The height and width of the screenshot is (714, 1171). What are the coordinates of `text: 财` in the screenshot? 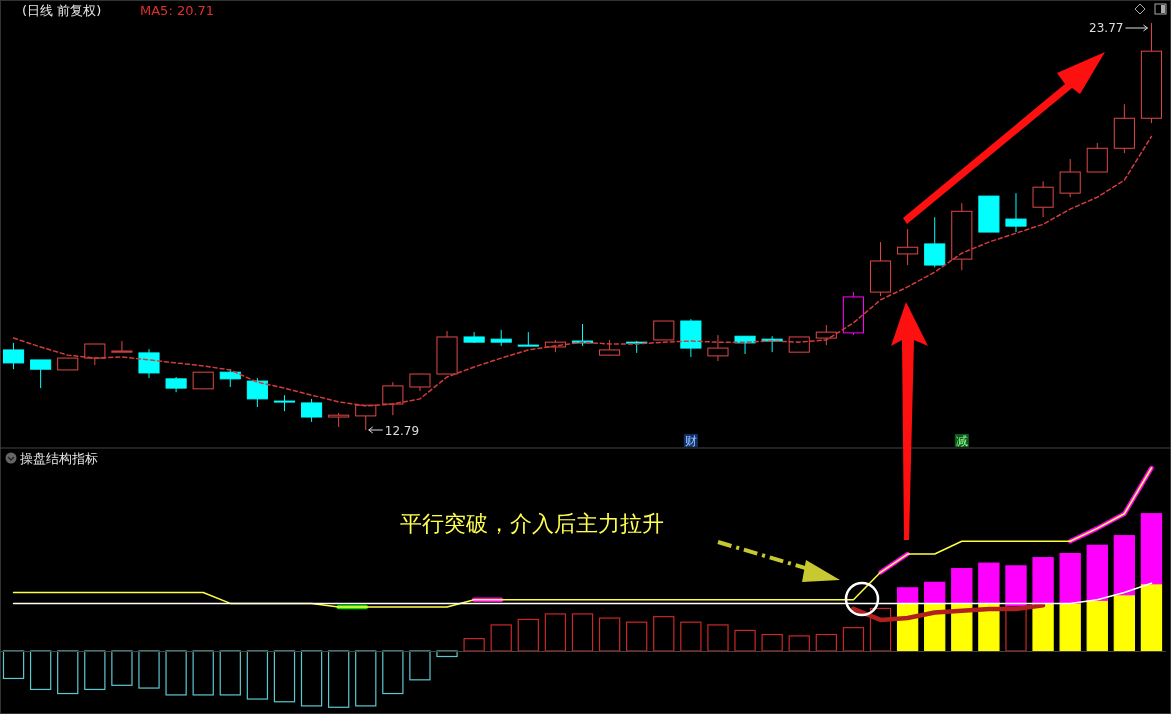 It's located at (690, 441).